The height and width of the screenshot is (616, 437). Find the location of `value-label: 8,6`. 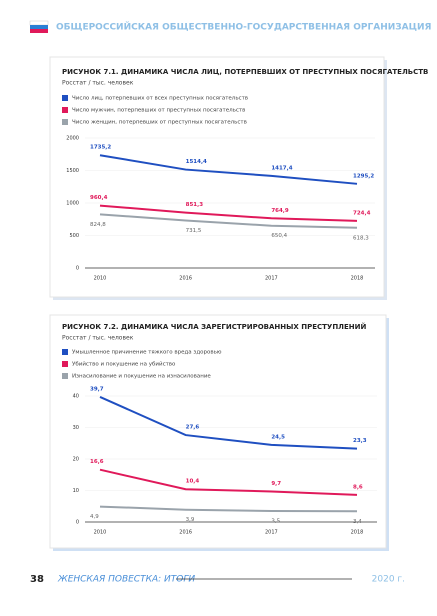

value-label: 8,6 is located at coordinates (358, 487).